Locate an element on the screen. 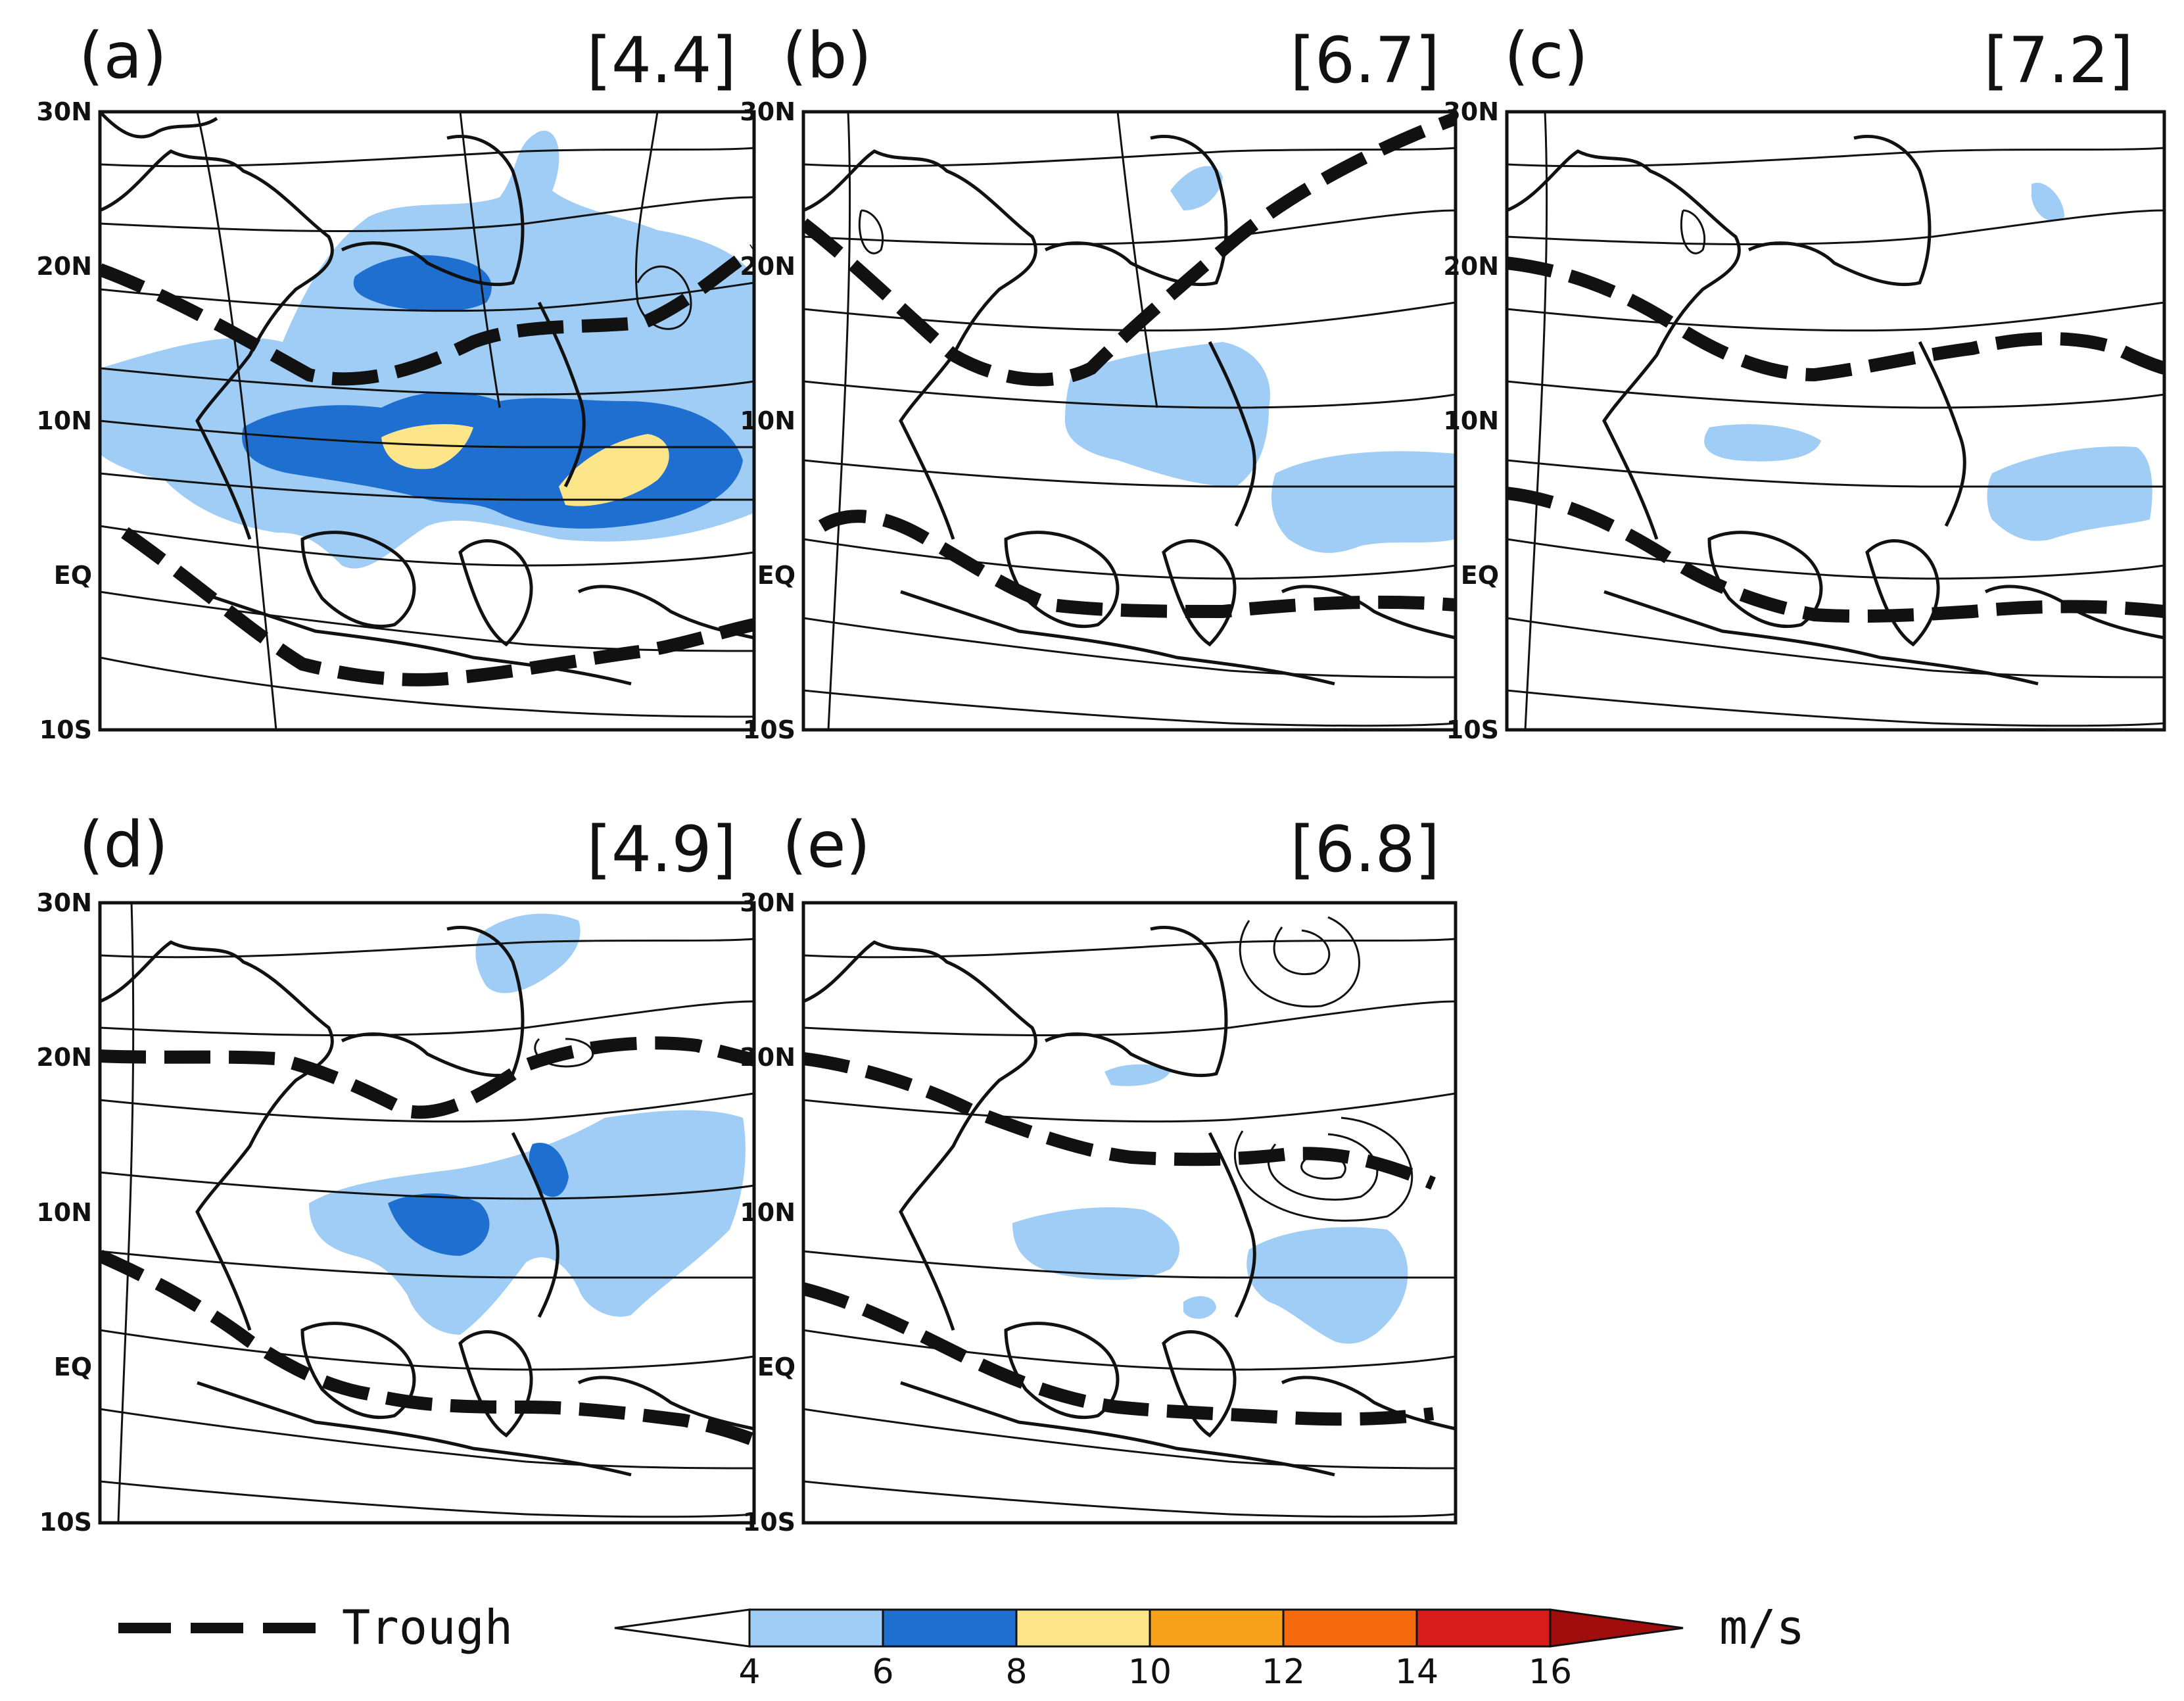 The height and width of the screenshot is (1701, 2184). panel-e-lat-20n: 20N is located at coordinates (767, 1057).